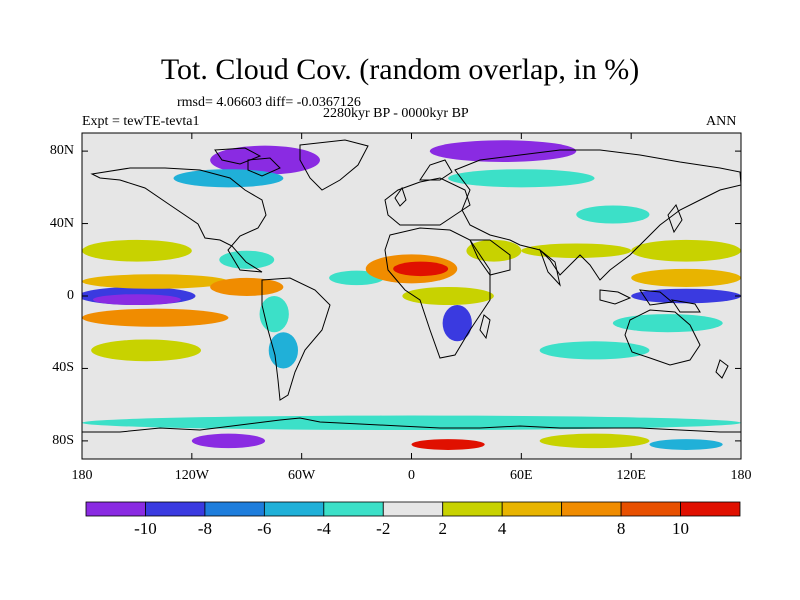 The image size is (800, 600). What do you see at coordinates (396, 113) in the screenshot?
I see `period-text: 2280kyr BP - 0000kyr BP` at bounding box center [396, 113].